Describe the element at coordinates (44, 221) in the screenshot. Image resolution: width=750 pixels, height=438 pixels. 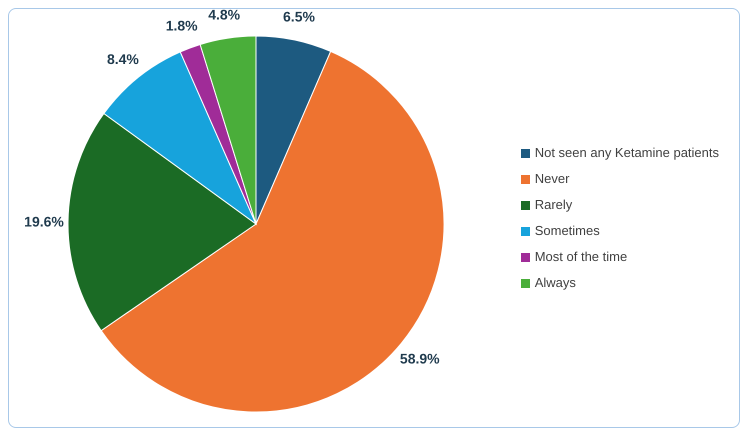
I see `data-label: 19.6%` at that location.